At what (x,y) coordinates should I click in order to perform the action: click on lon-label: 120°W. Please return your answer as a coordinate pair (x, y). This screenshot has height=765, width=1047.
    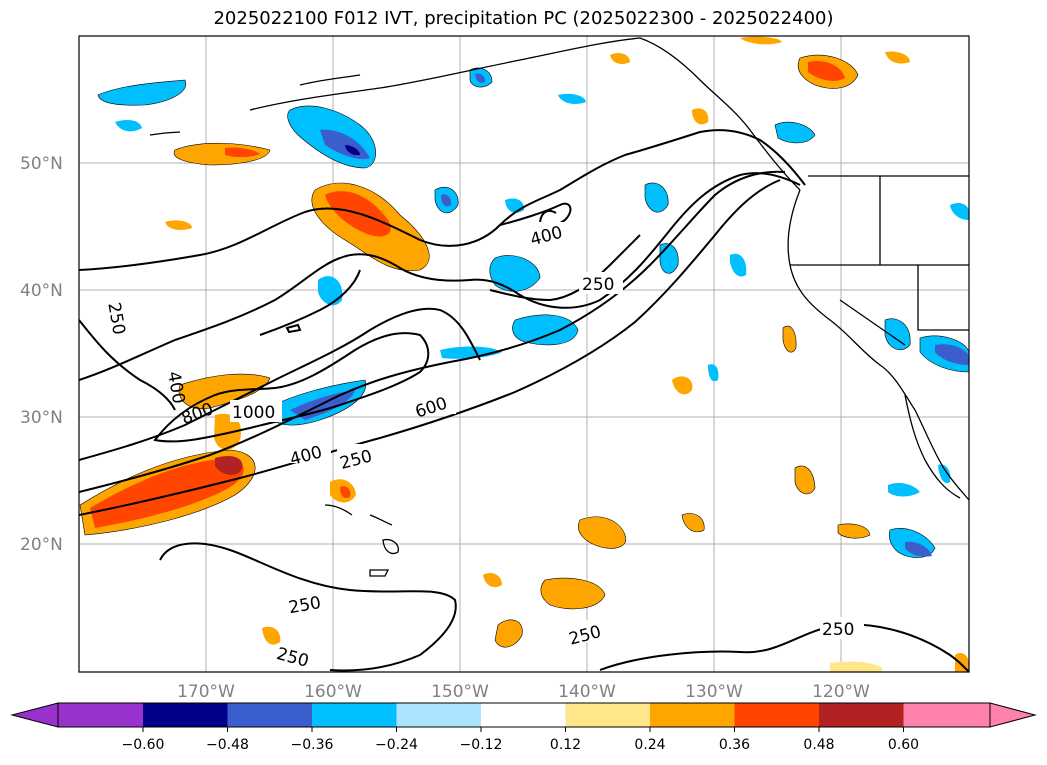
    Looking at the image, I should click on (841, 692).